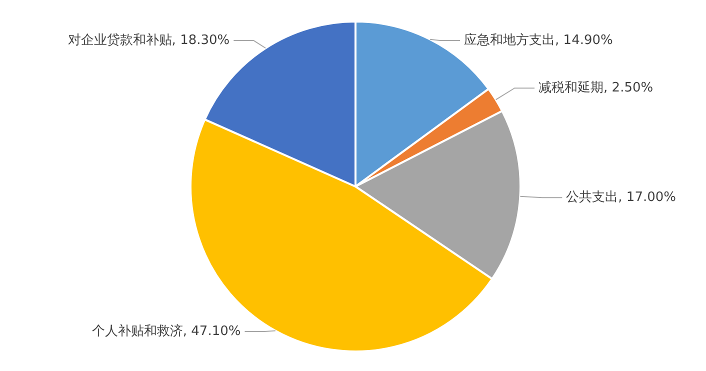  I want to click on slice-label: 对企业贷款和补贴, 18.30%, so click(149, 40).